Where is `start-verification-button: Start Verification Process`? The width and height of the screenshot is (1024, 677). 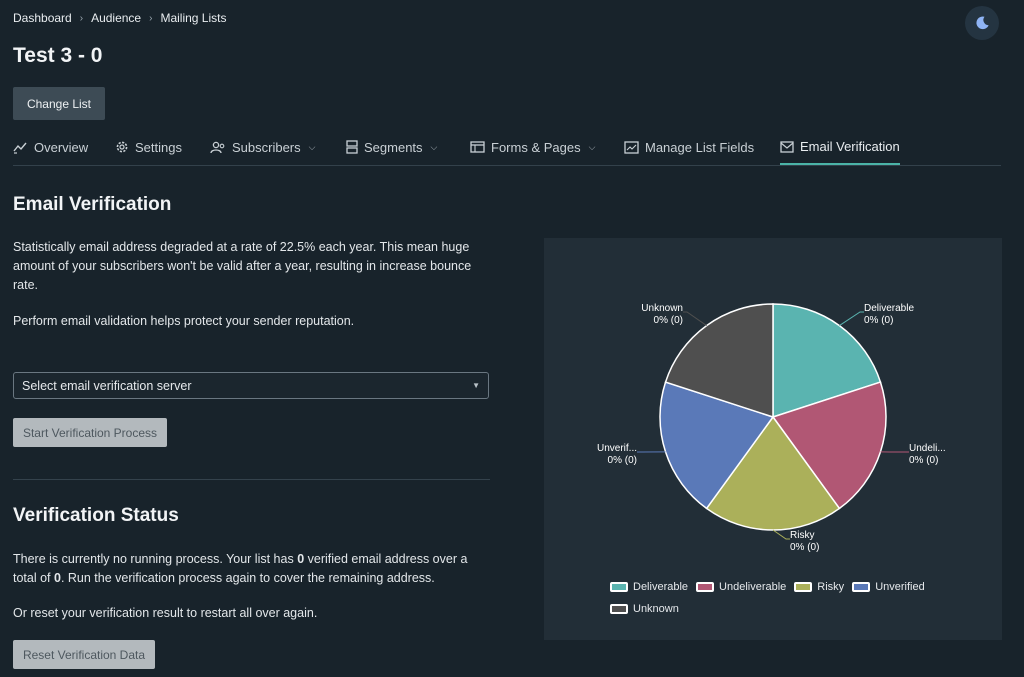 start-verification-button: Start Verification Process is located at coordinates (90, 432).